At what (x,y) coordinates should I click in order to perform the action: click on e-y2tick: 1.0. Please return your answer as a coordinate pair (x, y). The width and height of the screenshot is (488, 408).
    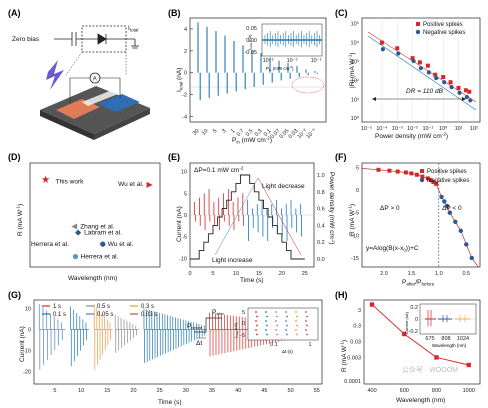
    Looking at the image, I should click on (321, 176).